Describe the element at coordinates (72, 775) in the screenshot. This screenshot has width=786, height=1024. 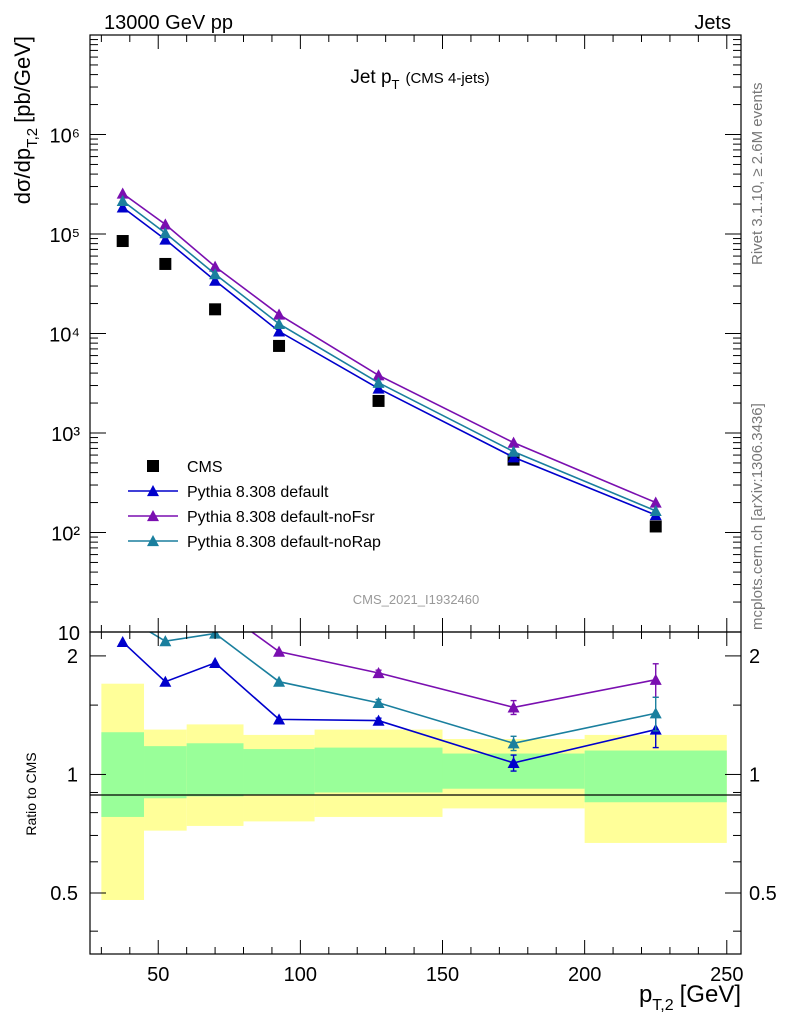
I see `ratio-y-tick-label: 1` at that location.